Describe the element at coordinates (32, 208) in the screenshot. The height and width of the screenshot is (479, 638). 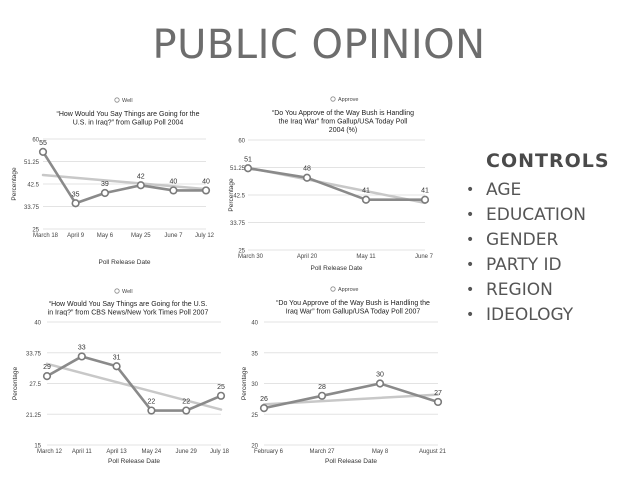
I see `y-tick-label: 33.75` at that location.